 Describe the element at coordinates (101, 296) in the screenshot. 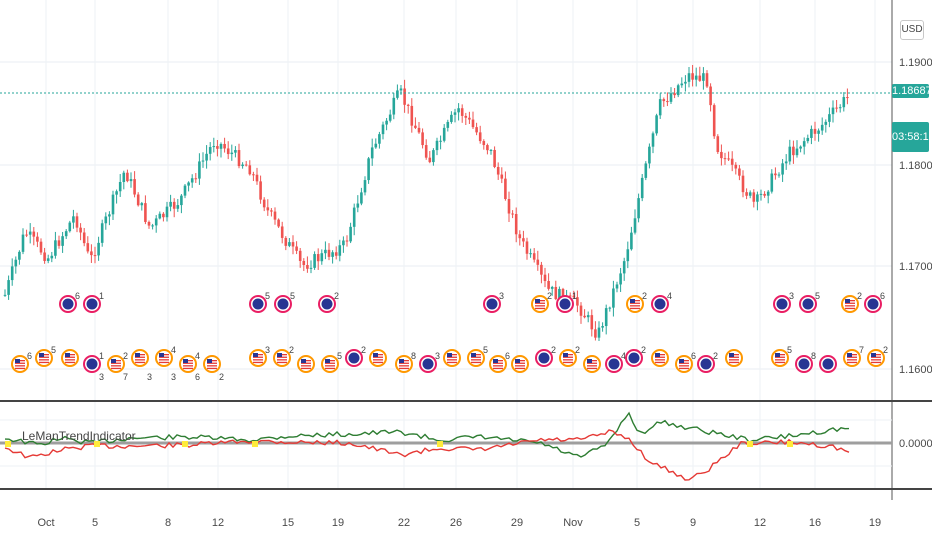

I see `event-count: 1` at that location.